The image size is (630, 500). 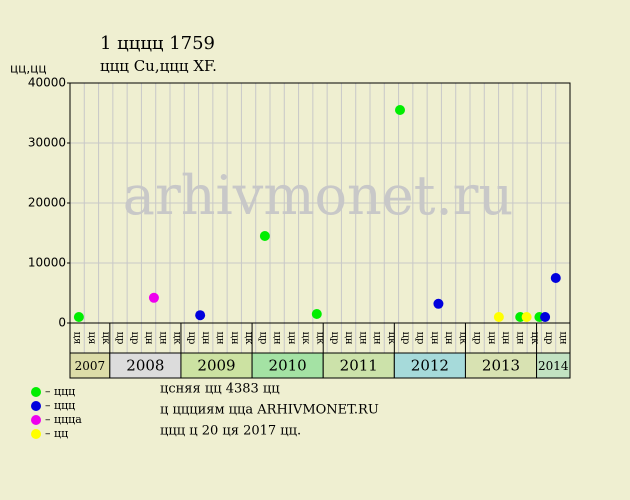 What do you see at coordinates (430, 366) in the screenshot?
I see `year-label: 2012` at bounding box center [430, 366].